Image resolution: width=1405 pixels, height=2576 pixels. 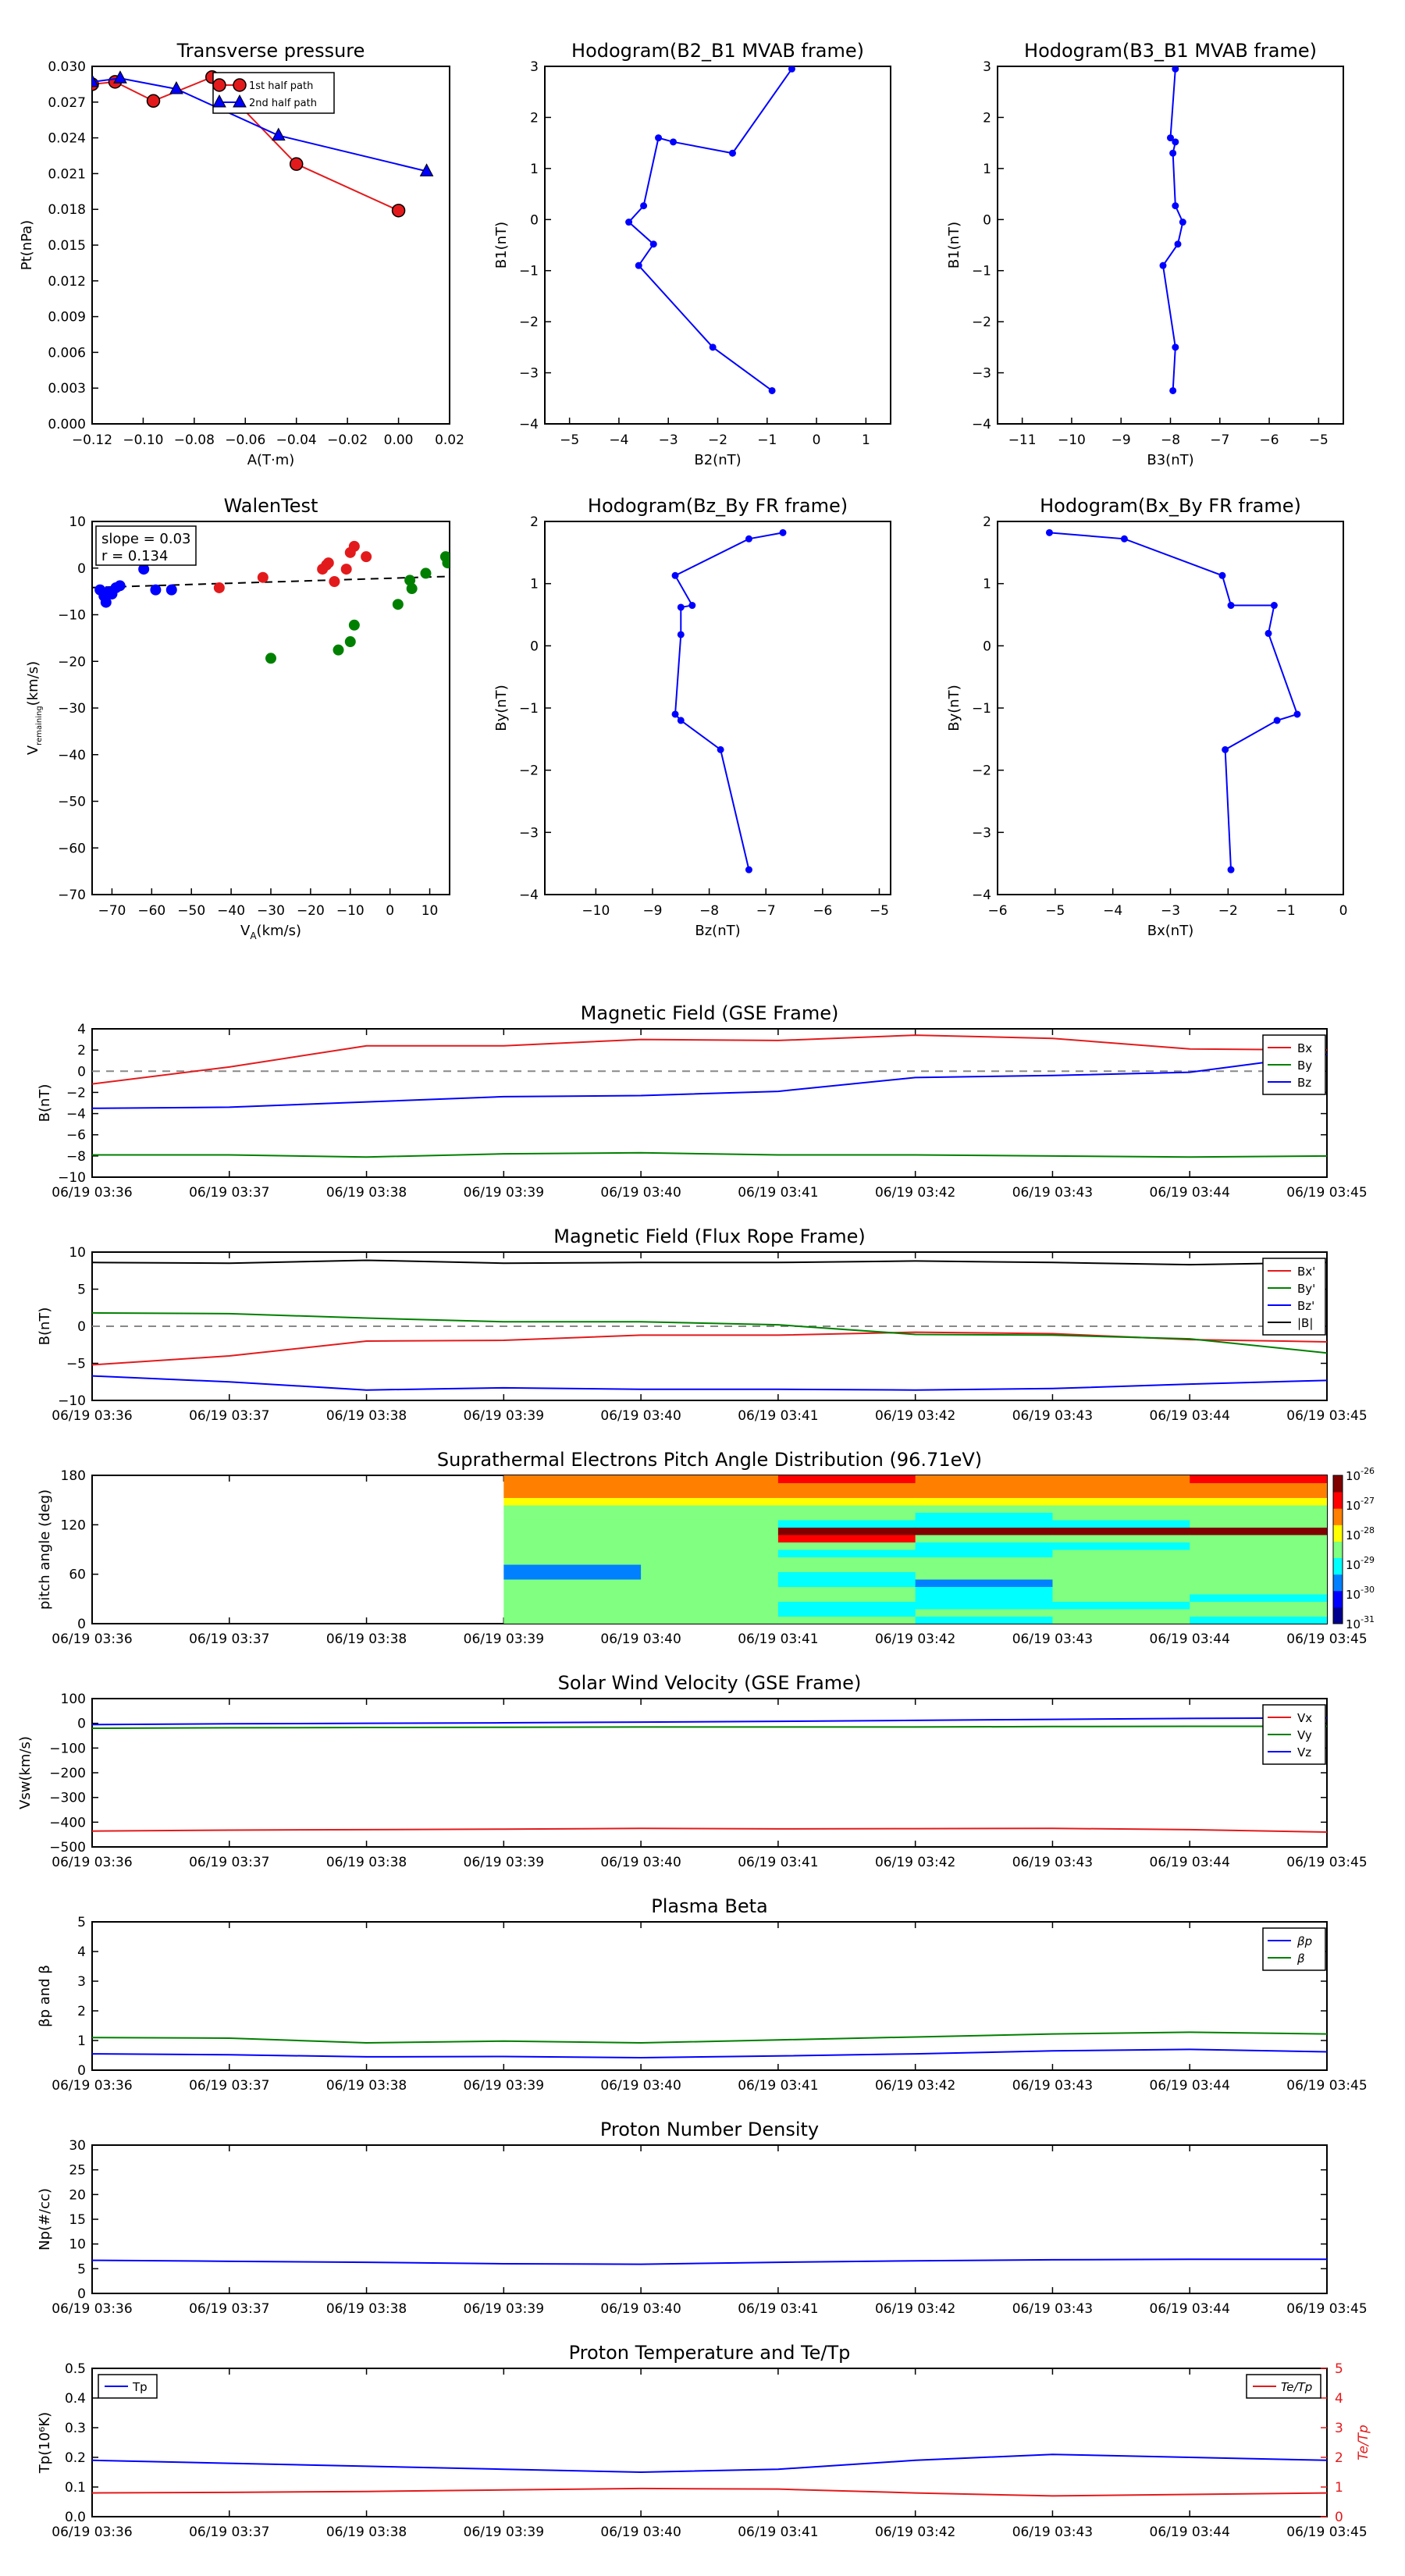 I want to click on plot-area, so click(x=710, y=1325).